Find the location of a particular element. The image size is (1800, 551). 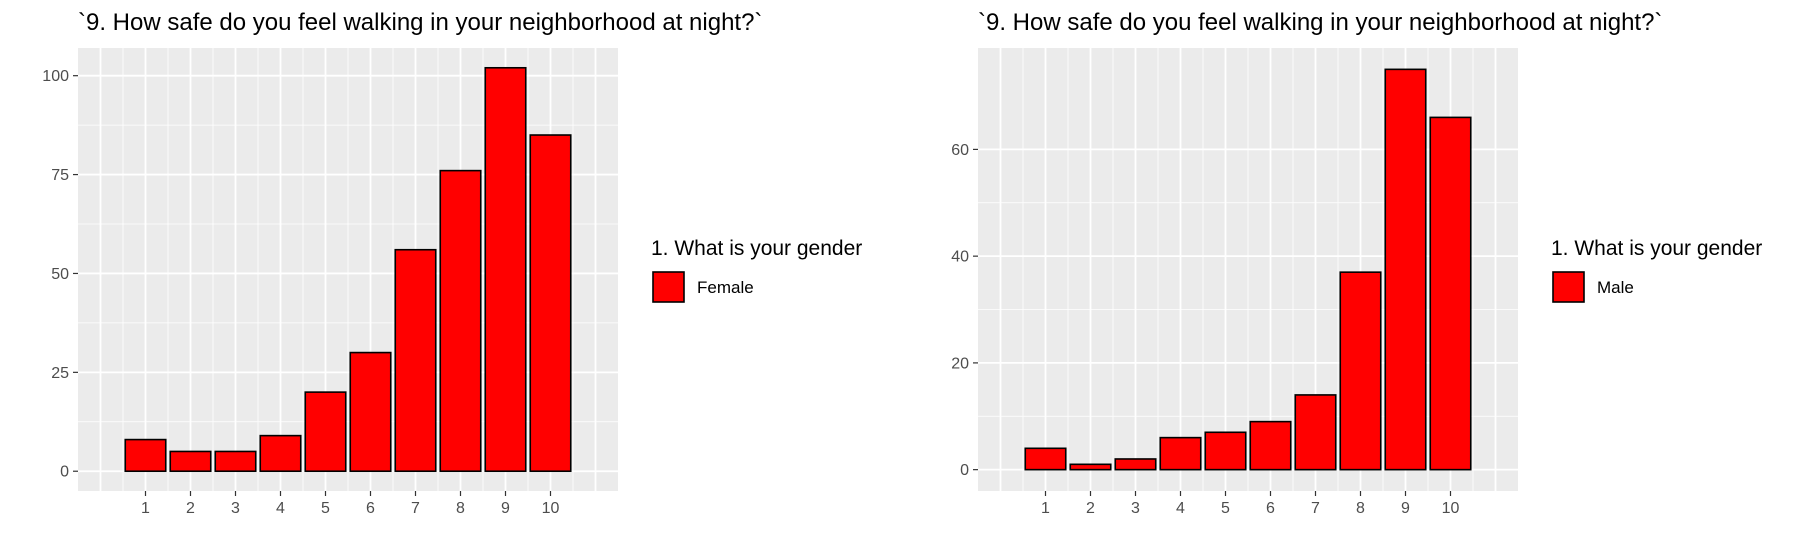

legend-label: Male is located at coordinates (1615, 287).